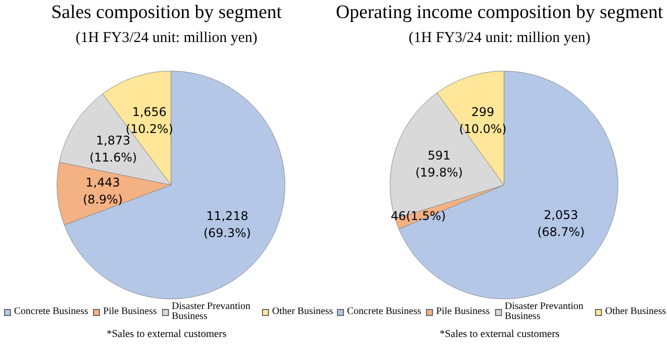  What do you see at coordinates (102, 190) in the screenshot?
I see `data-label: 1,443 (8.9%)` at bounding box center [102, 190].